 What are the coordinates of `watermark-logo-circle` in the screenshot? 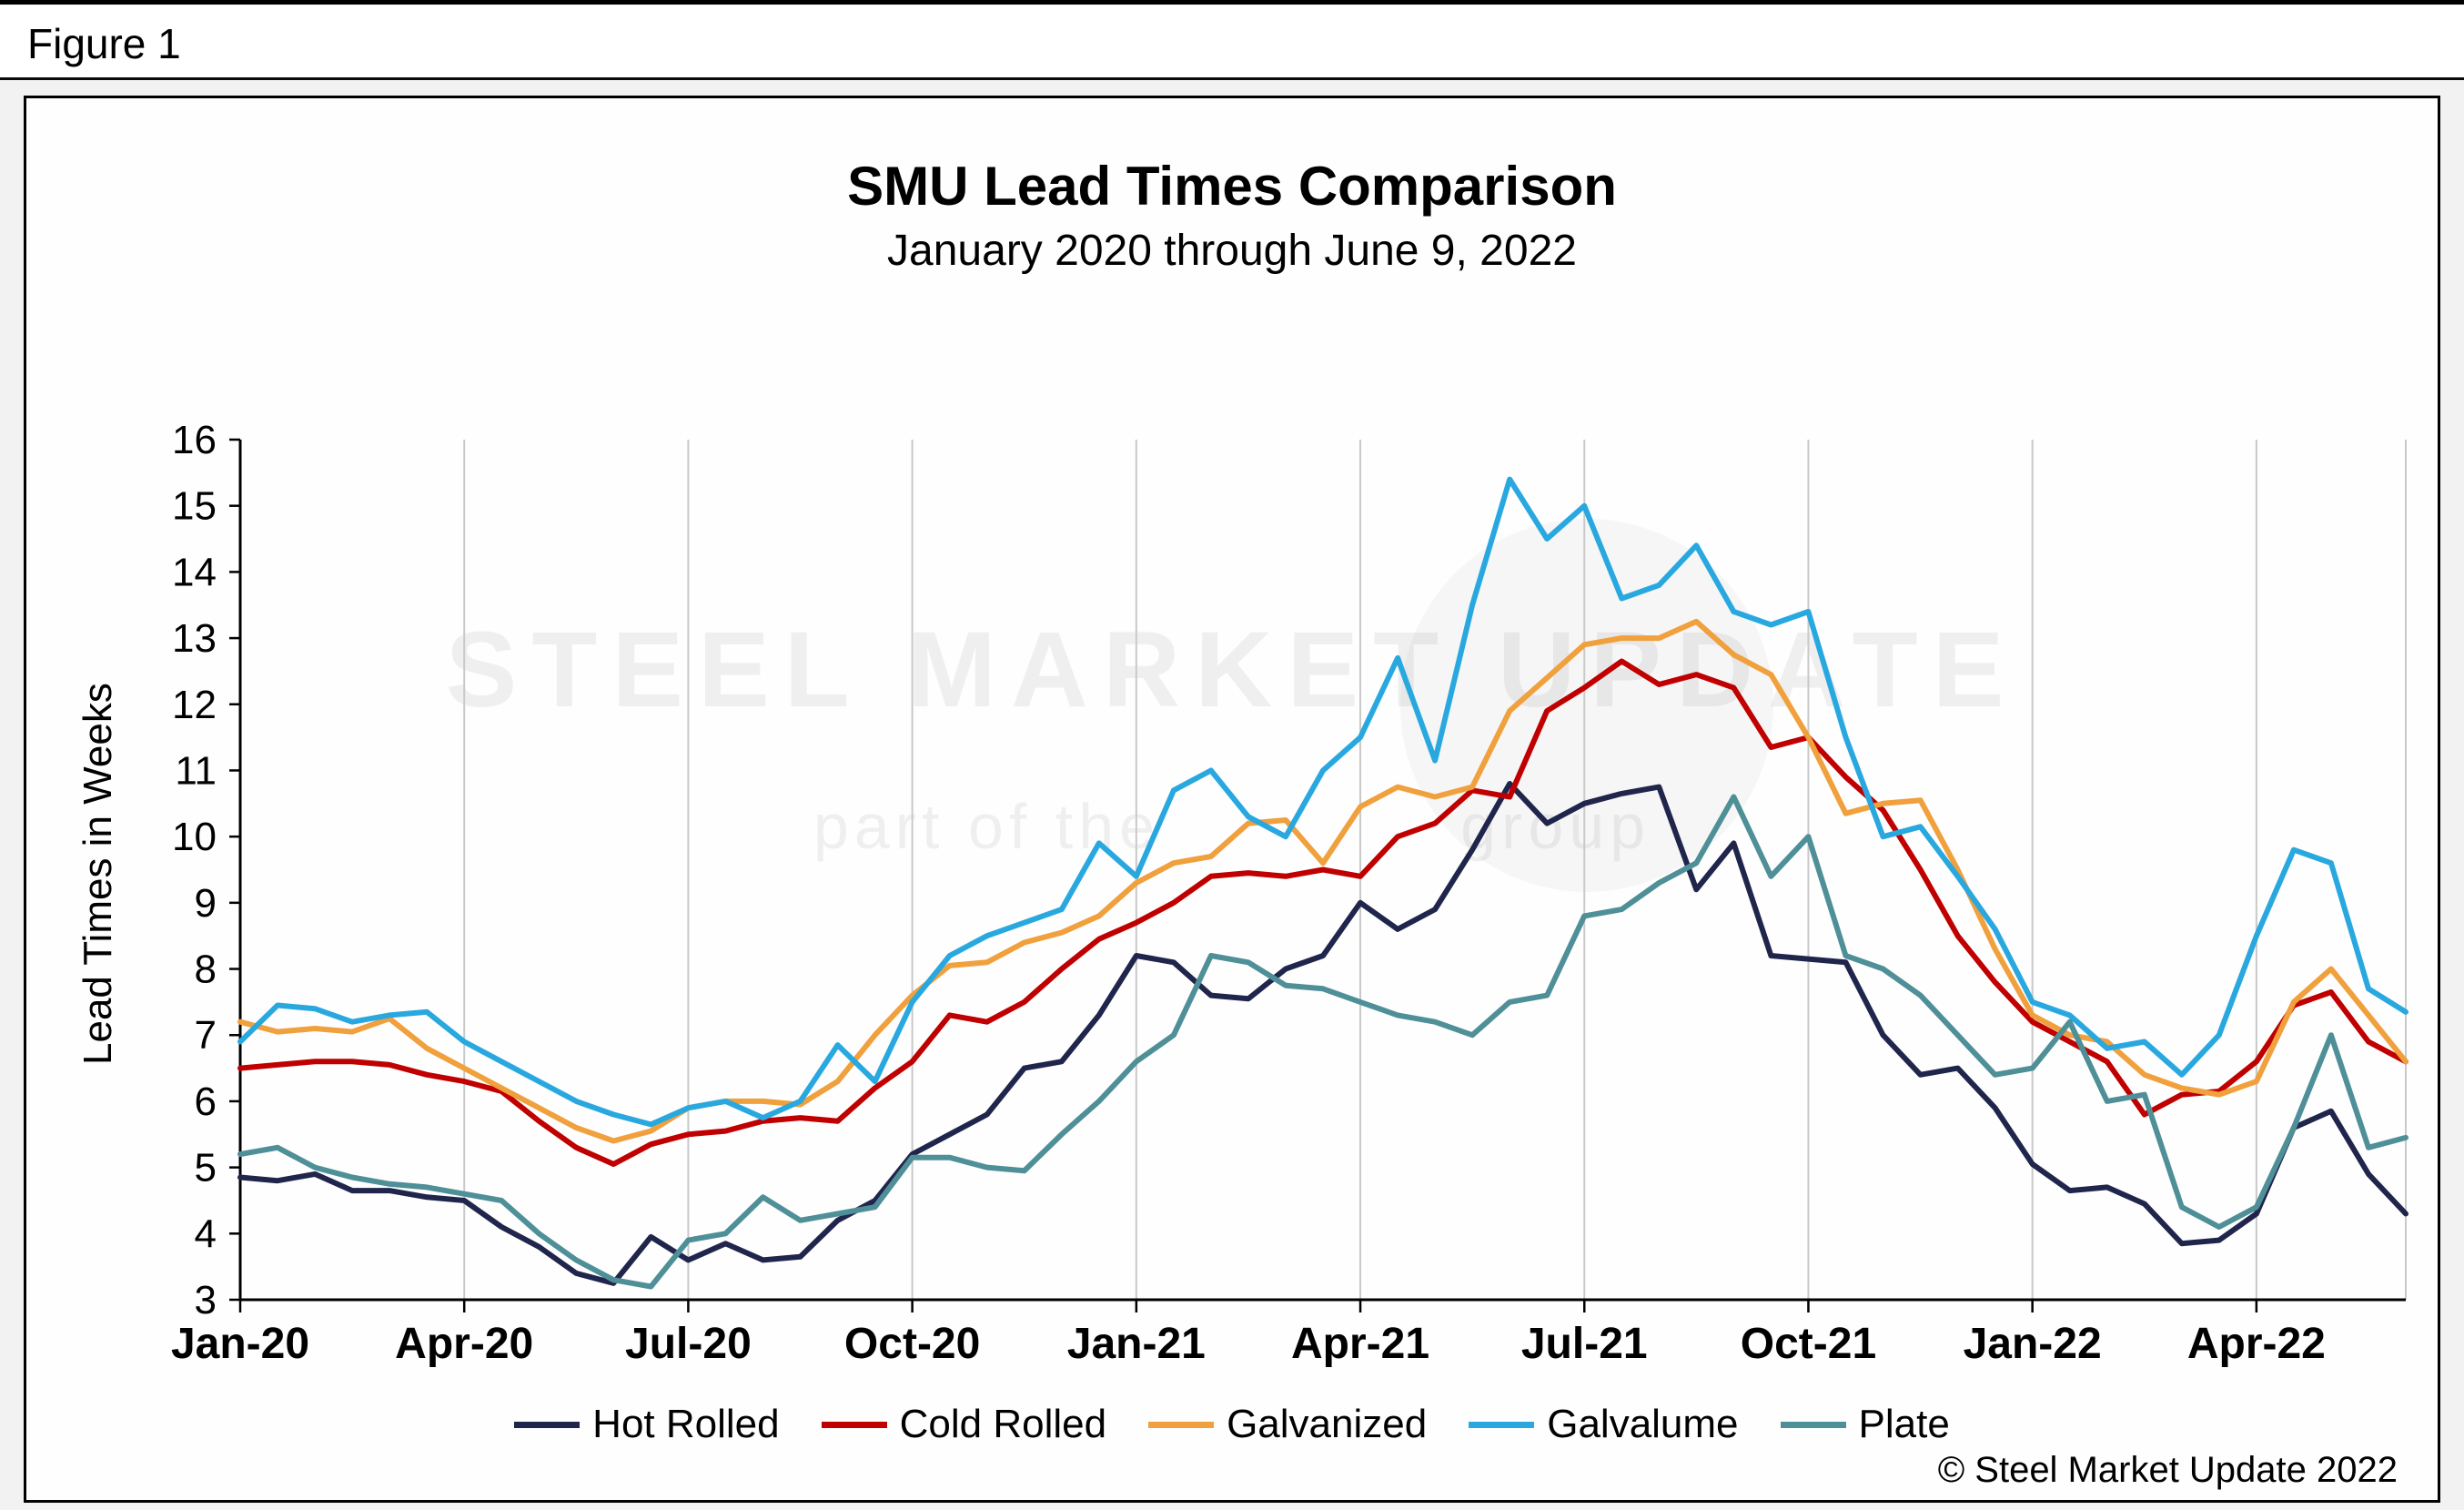 It's located at (1586, 705).